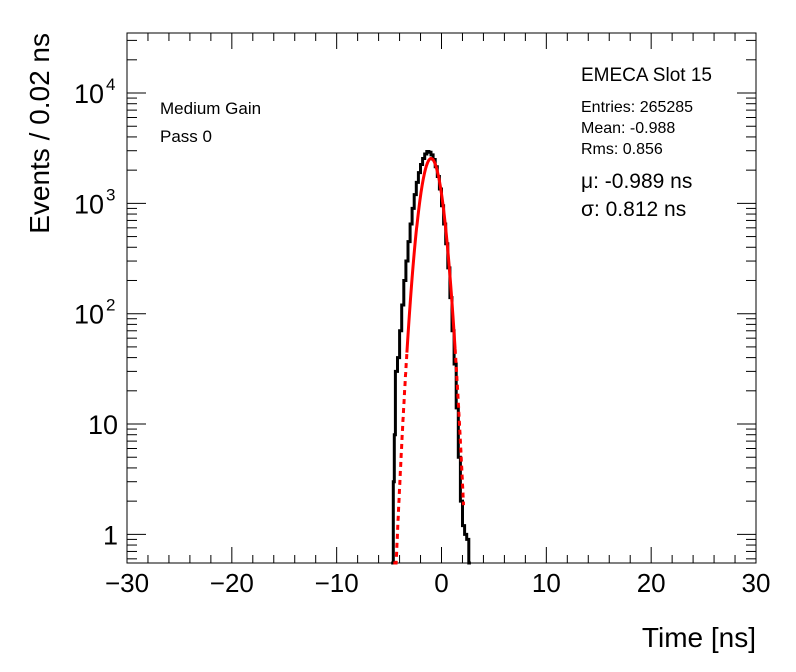 This screenshot has height=672, width=796. I want to click on x-tick-label: 0, so click(441, 583).